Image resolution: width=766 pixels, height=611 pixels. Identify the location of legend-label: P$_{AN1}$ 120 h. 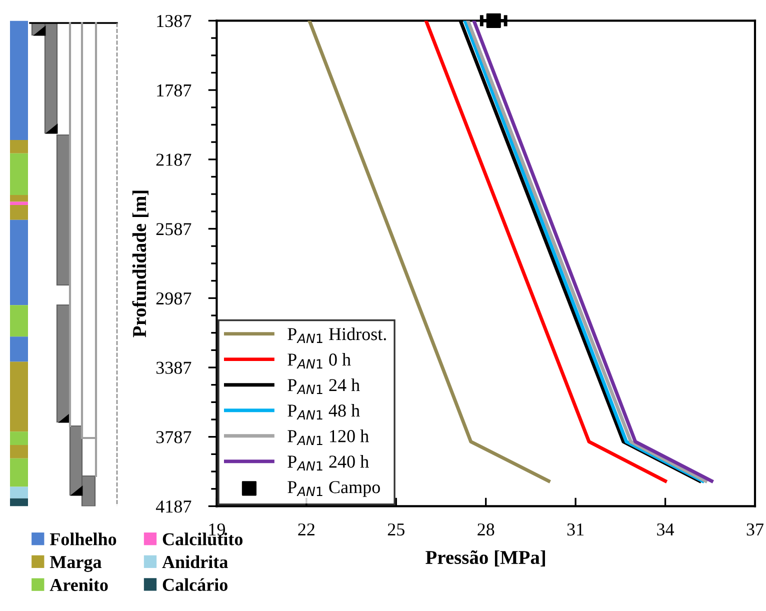
(328, 438).